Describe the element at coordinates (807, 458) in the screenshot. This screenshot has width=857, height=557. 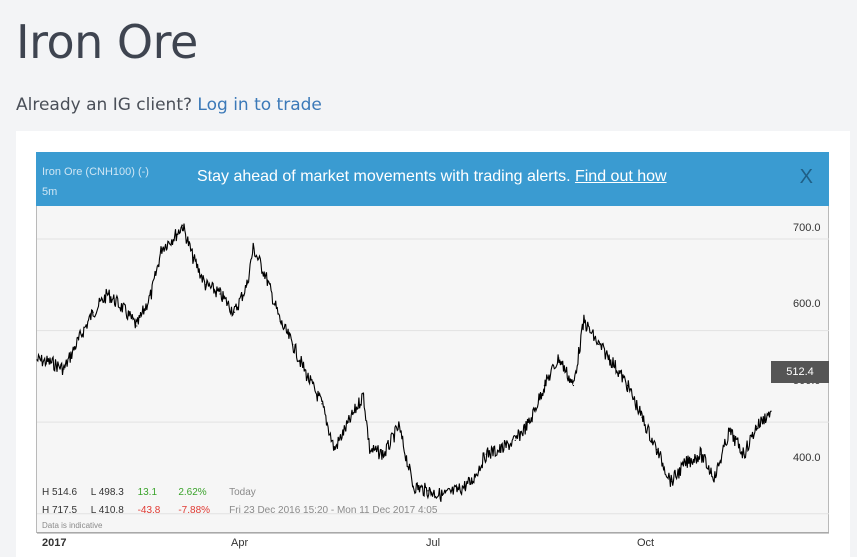
I see `y-tick-label: 400.0` at that location.